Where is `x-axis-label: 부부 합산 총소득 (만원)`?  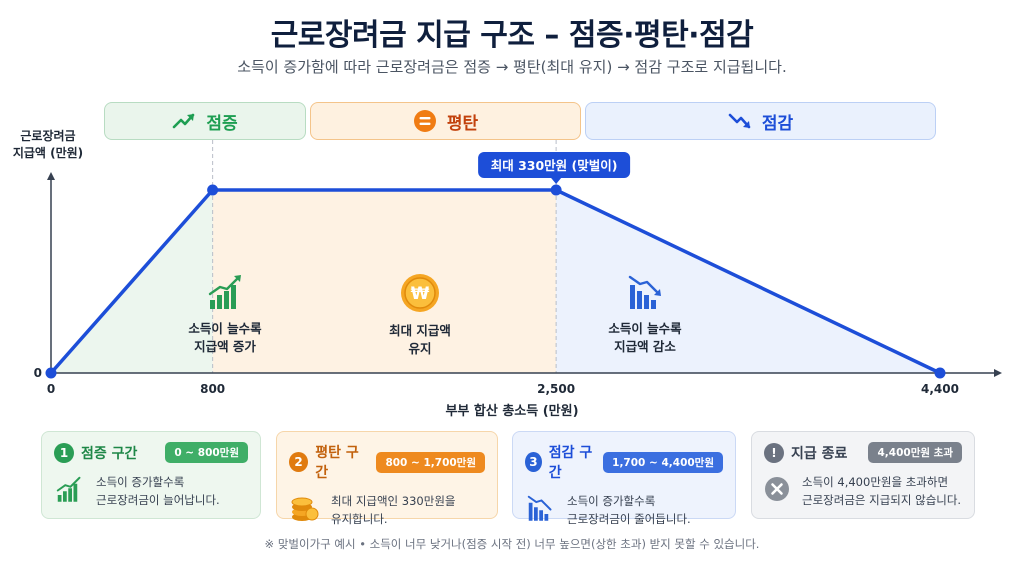 x-axis-label: 부부 합산 총소득 (만원) is located at coordinates (511, 411).